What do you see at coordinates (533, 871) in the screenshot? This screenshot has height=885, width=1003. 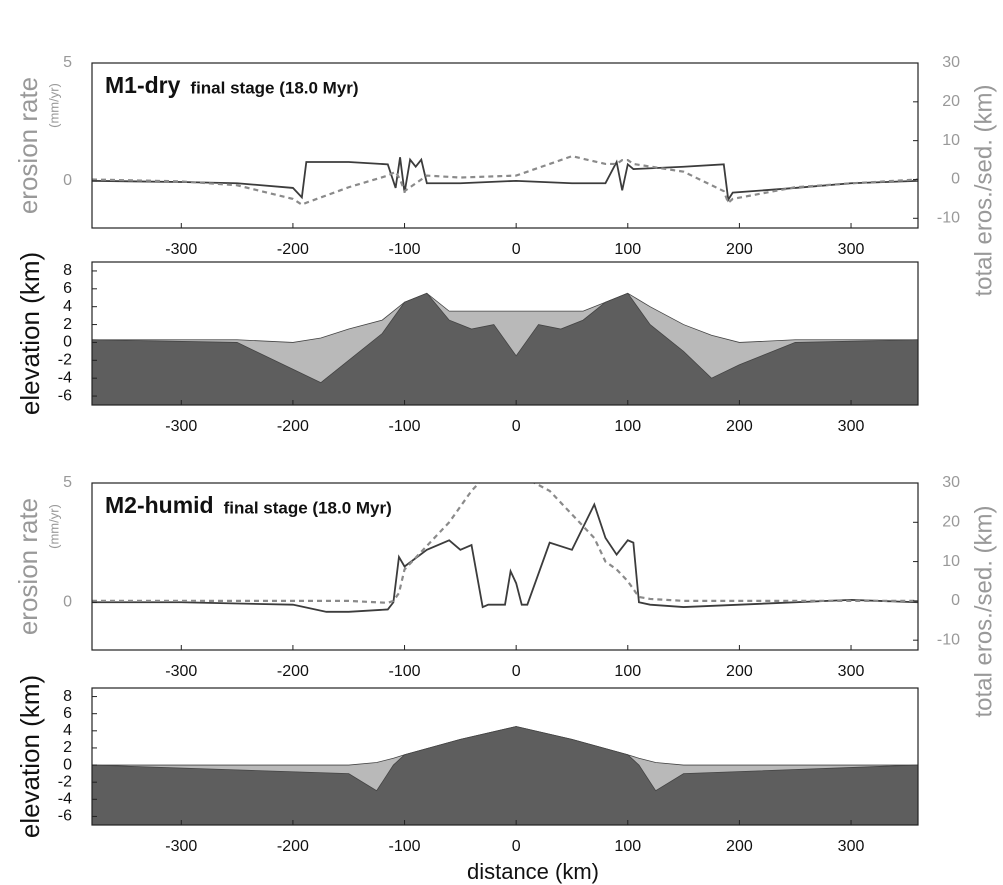 I see `x-axis-label: distance (km)` at bounding box center [533, 871].